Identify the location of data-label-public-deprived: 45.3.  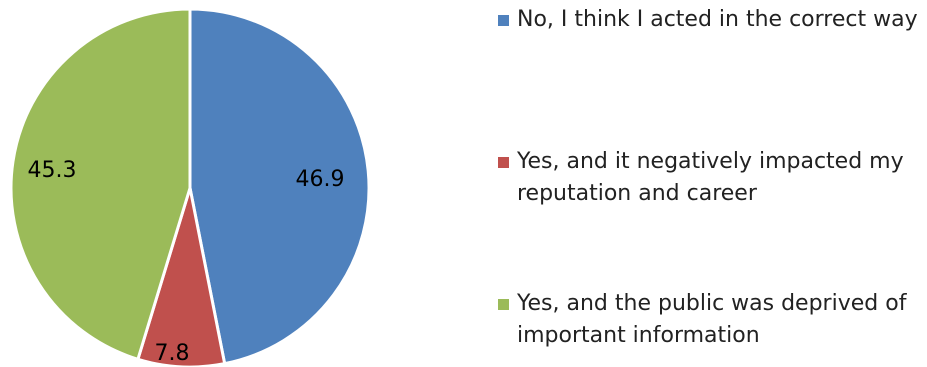
(52, 170).